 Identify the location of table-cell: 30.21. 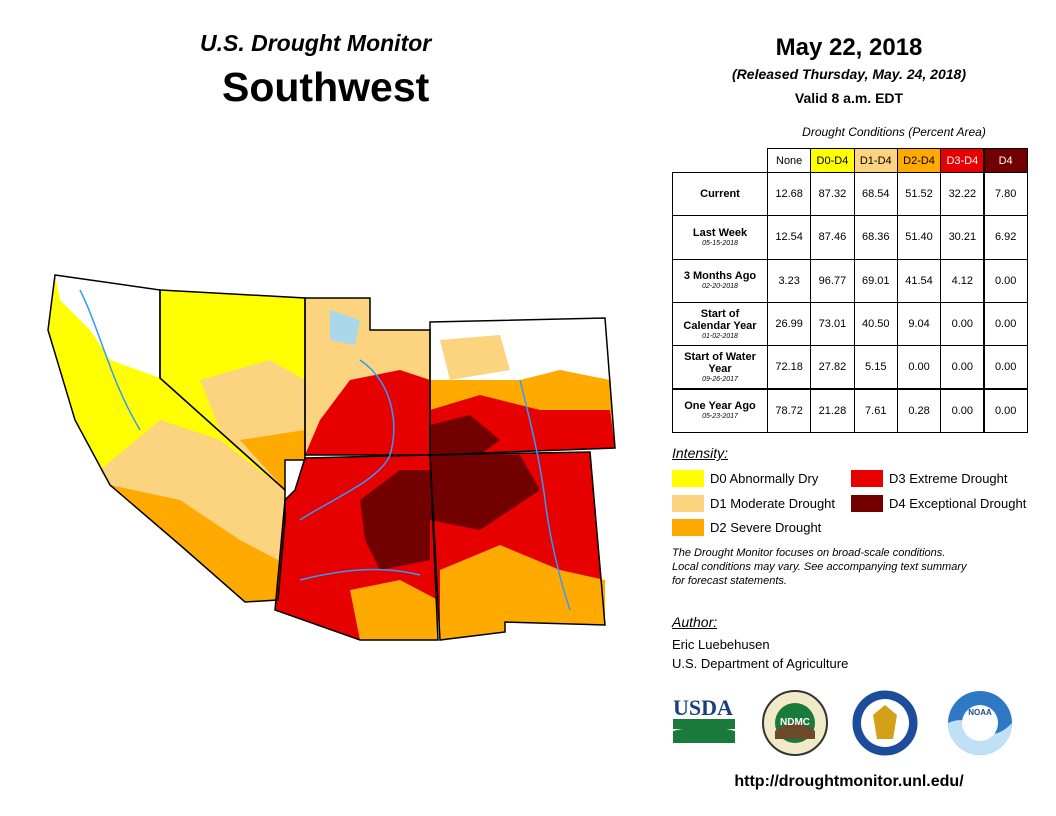
(962, 237).